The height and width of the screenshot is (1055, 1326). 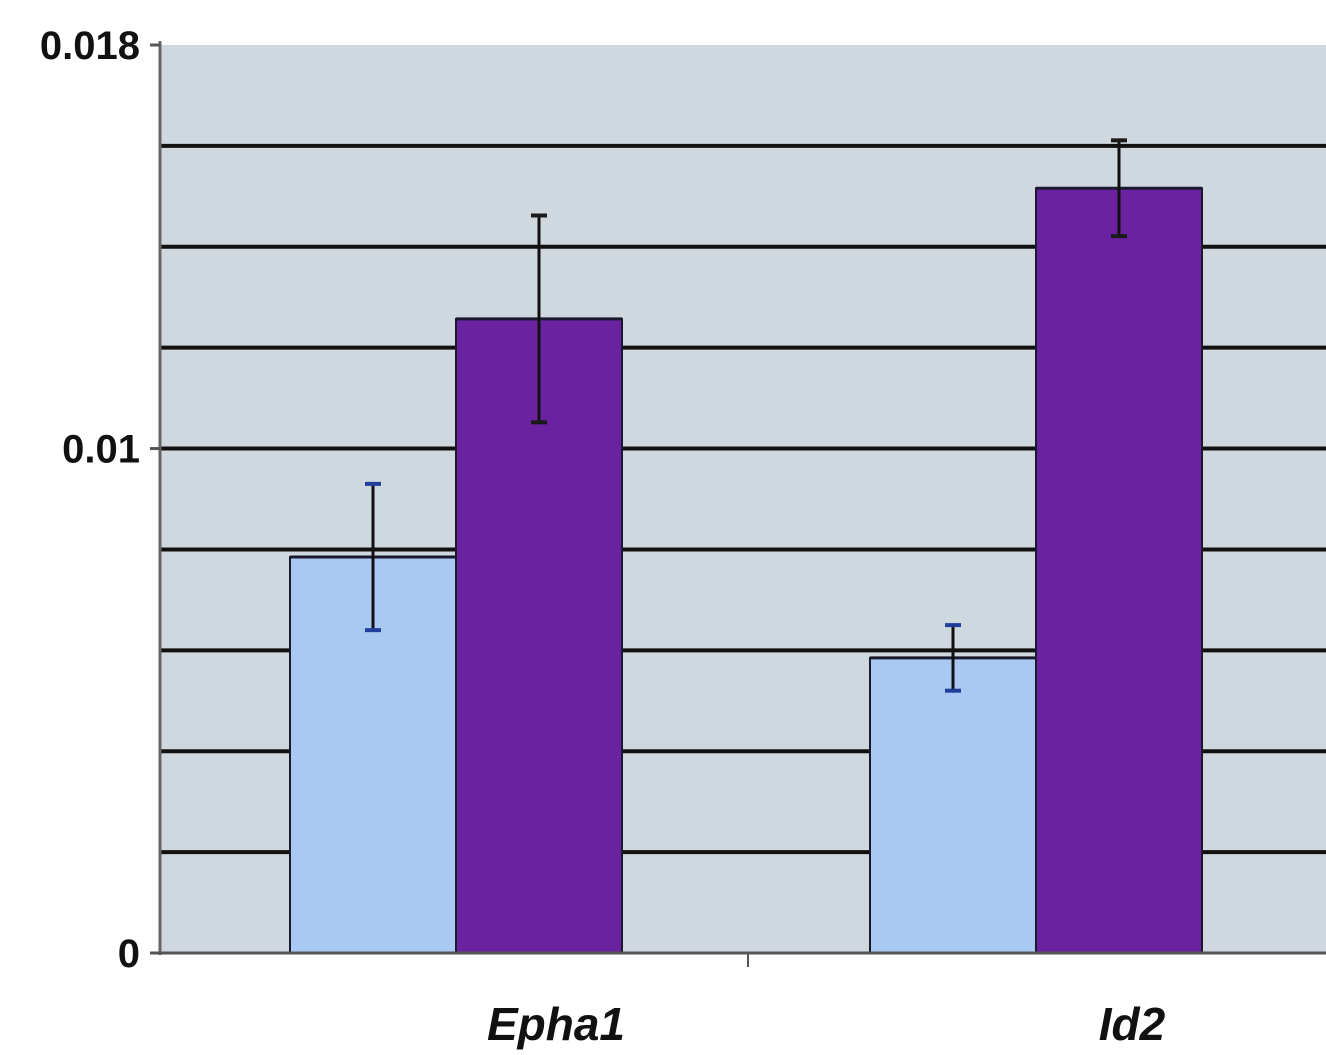 I want to click on x-tick-label-id2: Id2, so click(x=1132, y=1024).